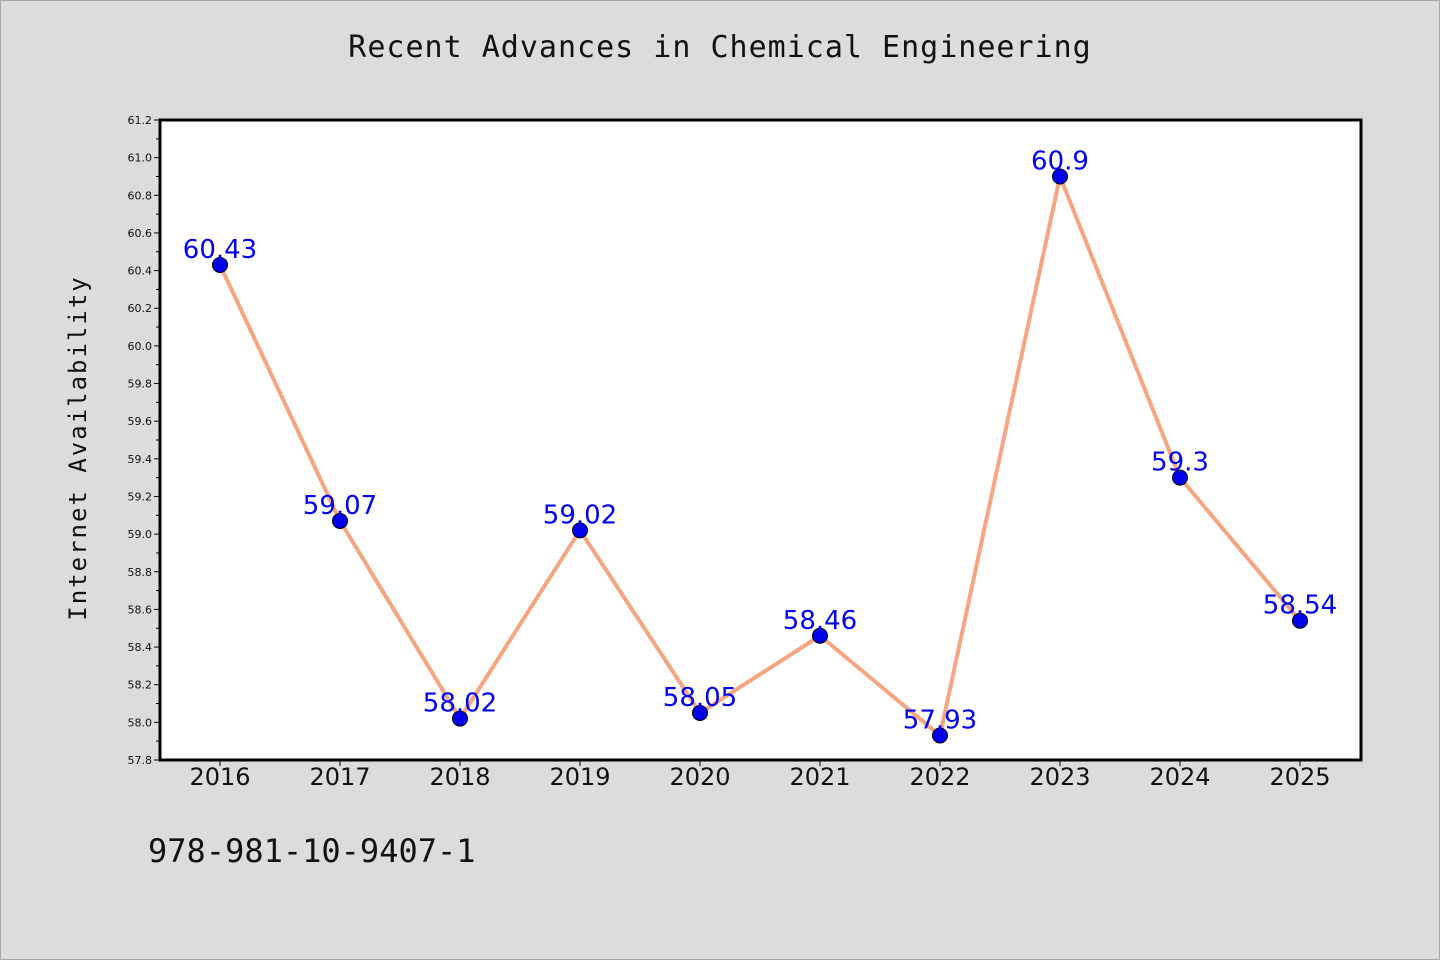  What do you see at coordinates (579, 777) in the screenshot?
I see `x-tick-label: 2019` at bounding box center [579, 777].